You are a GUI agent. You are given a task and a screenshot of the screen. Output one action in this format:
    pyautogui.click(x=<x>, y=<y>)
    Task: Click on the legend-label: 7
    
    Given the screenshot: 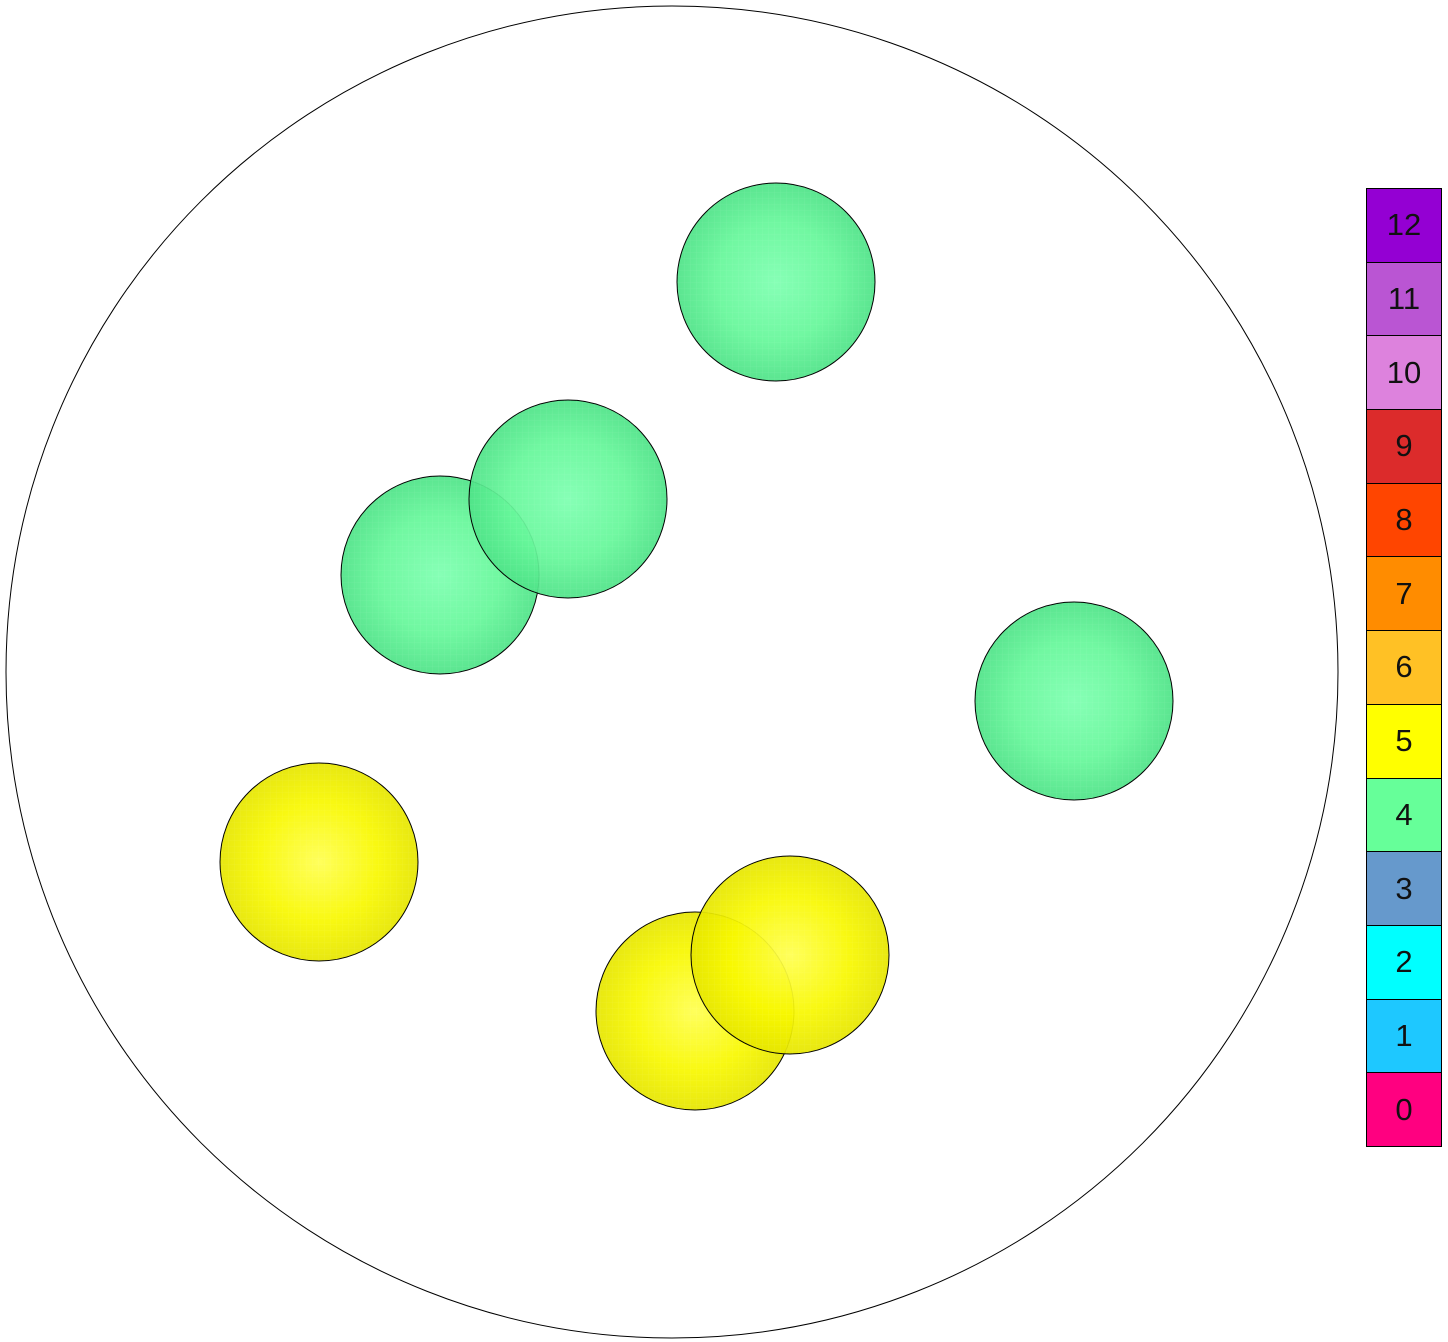 What is the action you would take?
    pyautogui.click(x=1404, y=593)
    